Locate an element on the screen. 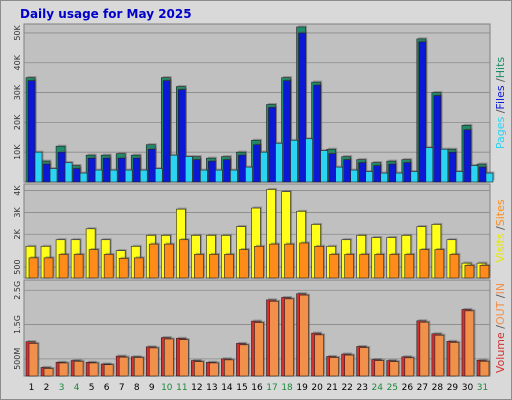 The image size is (512, 400). y-tick-label: 500M is located at coordinates (17, 359).